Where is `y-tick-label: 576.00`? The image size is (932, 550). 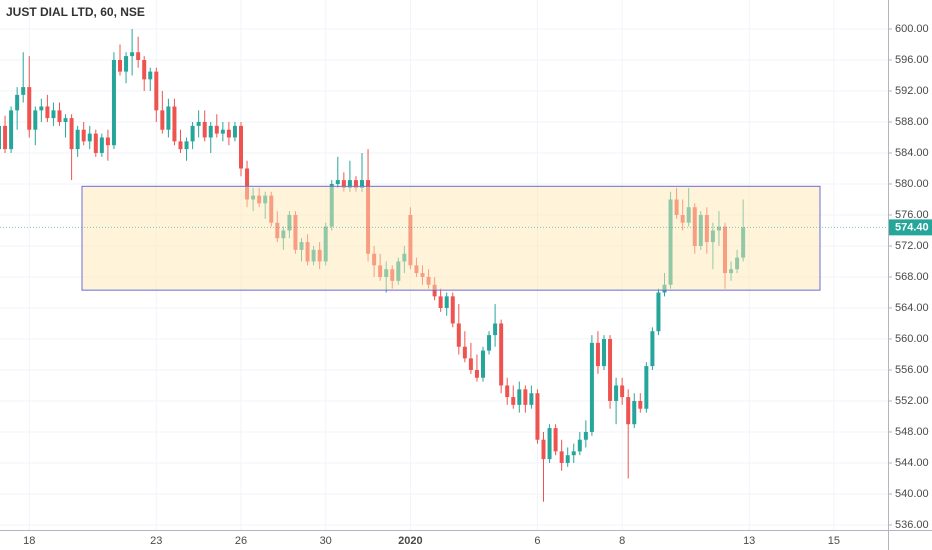 y-tick-label: 576.00 is located at coordinates (912, 215).